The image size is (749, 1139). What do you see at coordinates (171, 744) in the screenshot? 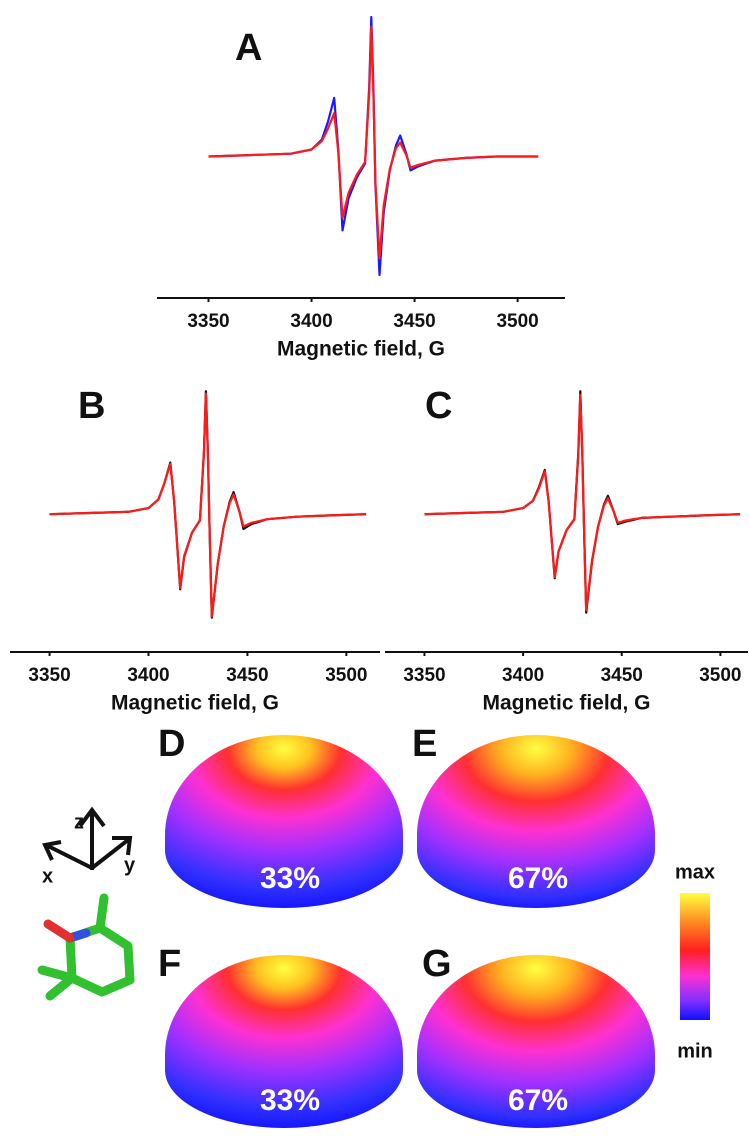
I see `panel-label: D` at bounding box center [171, 744].